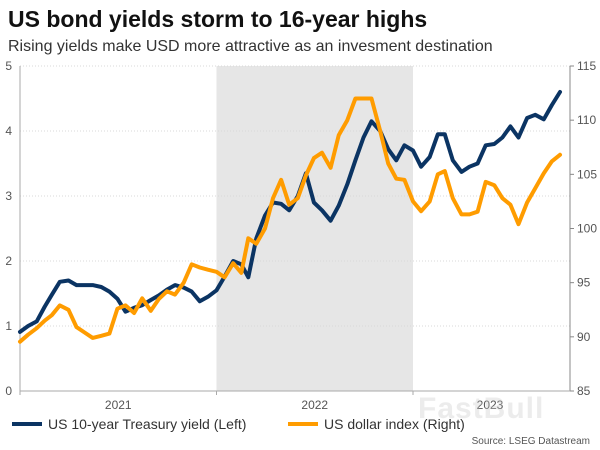 The height and width of the screenshot is (450, 600). Describe the element at coordinates (530, 441) in the screenshot. I see `source-note: Source: LSEG Datastream` at that location.